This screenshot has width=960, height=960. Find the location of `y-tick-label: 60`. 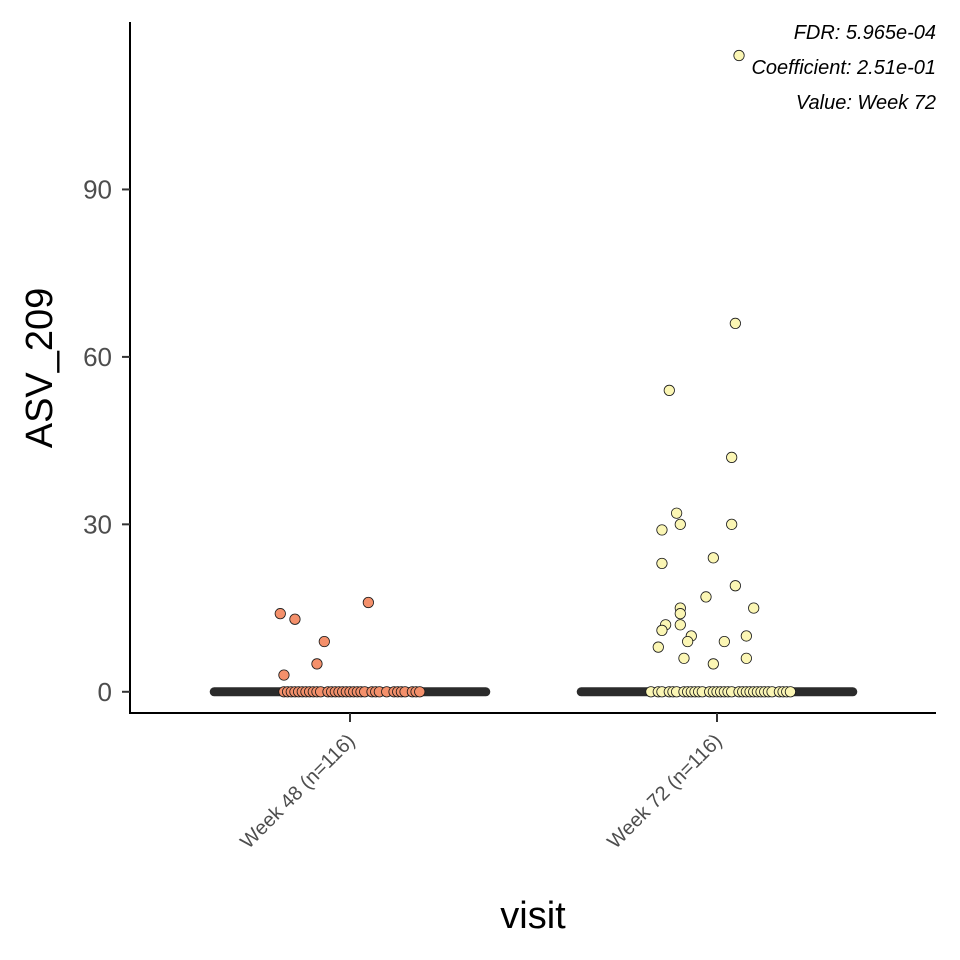

y-tick-label: 60 is located at coordinates (97, 357).